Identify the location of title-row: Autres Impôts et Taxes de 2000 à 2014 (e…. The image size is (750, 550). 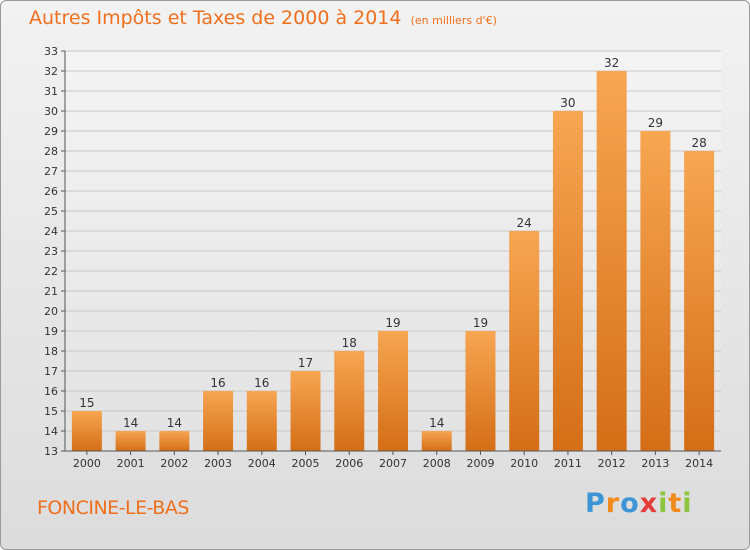
(263, 18).